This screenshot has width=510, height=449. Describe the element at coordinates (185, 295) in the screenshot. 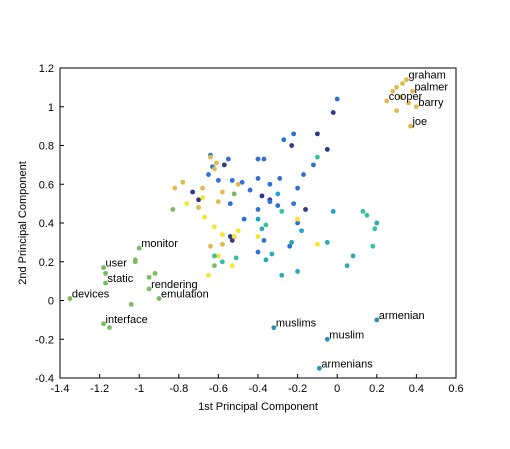

I see `point-label: emulation` at that location.